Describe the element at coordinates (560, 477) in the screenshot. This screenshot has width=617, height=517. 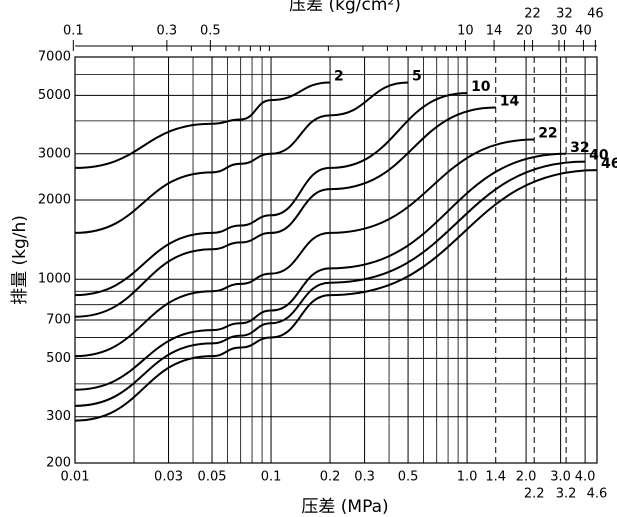
I see `x-tick-label: 3.0` at that location.